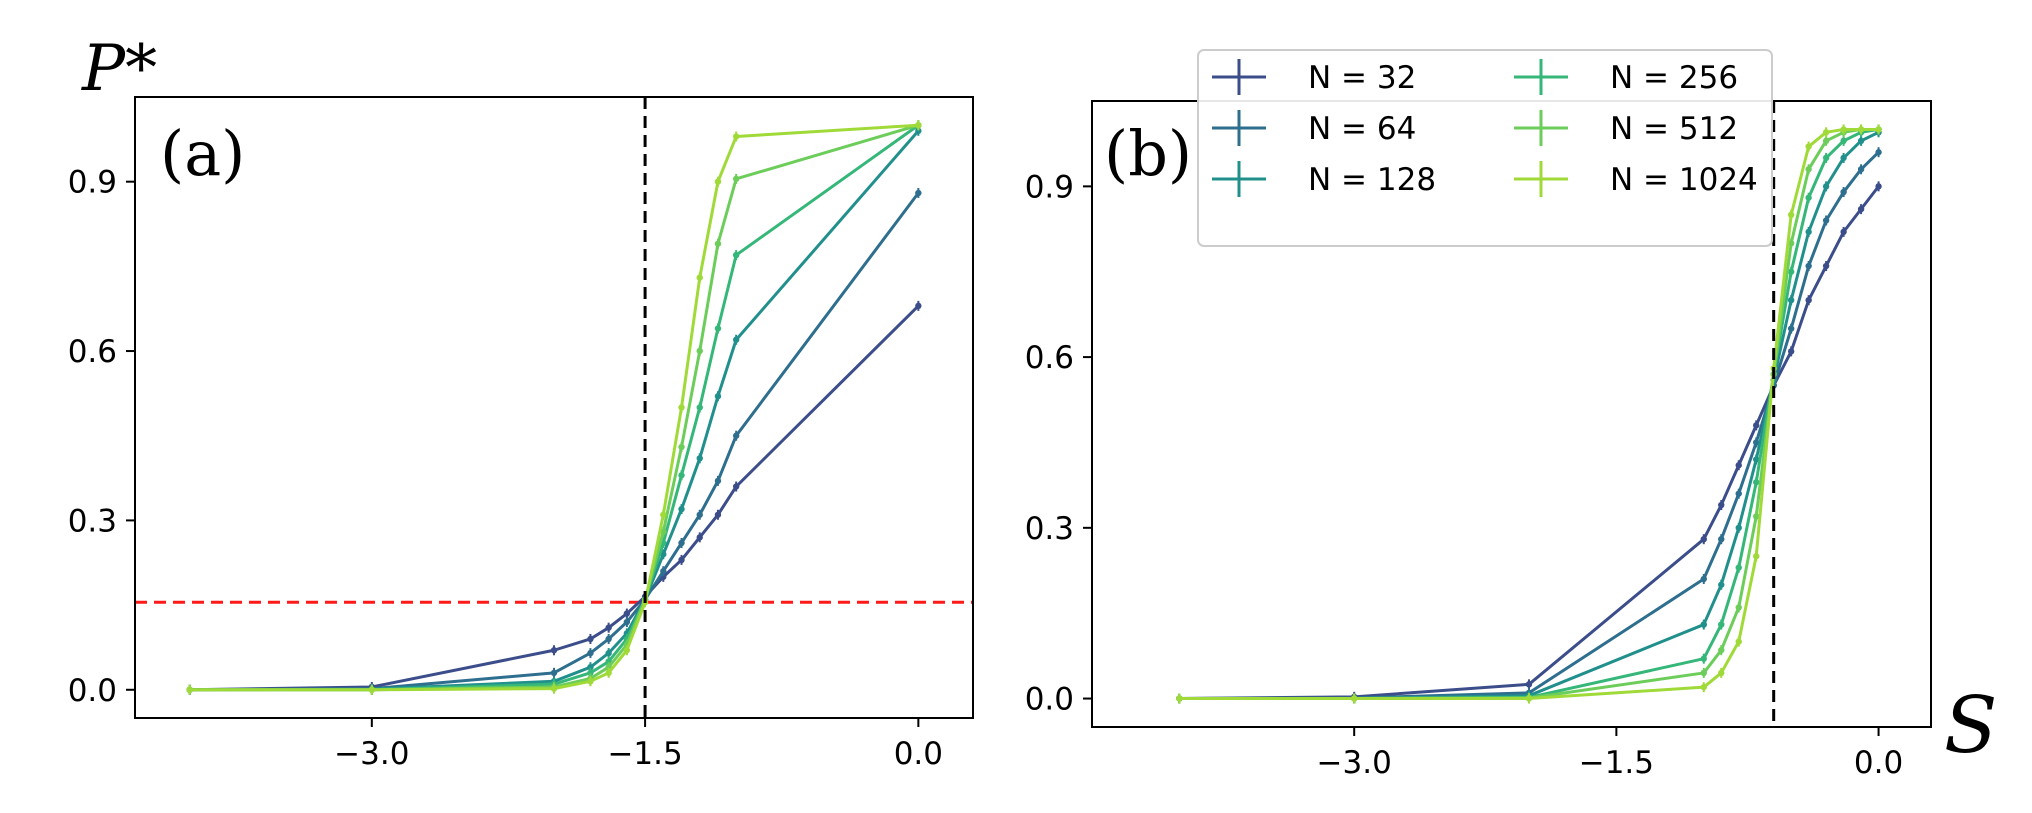 This screenshot has width=2032, height=813. Describe the element at coordinates (92, 352) in the screenshot. I see `panel-a-y-tick-label: 0.6` at that location.